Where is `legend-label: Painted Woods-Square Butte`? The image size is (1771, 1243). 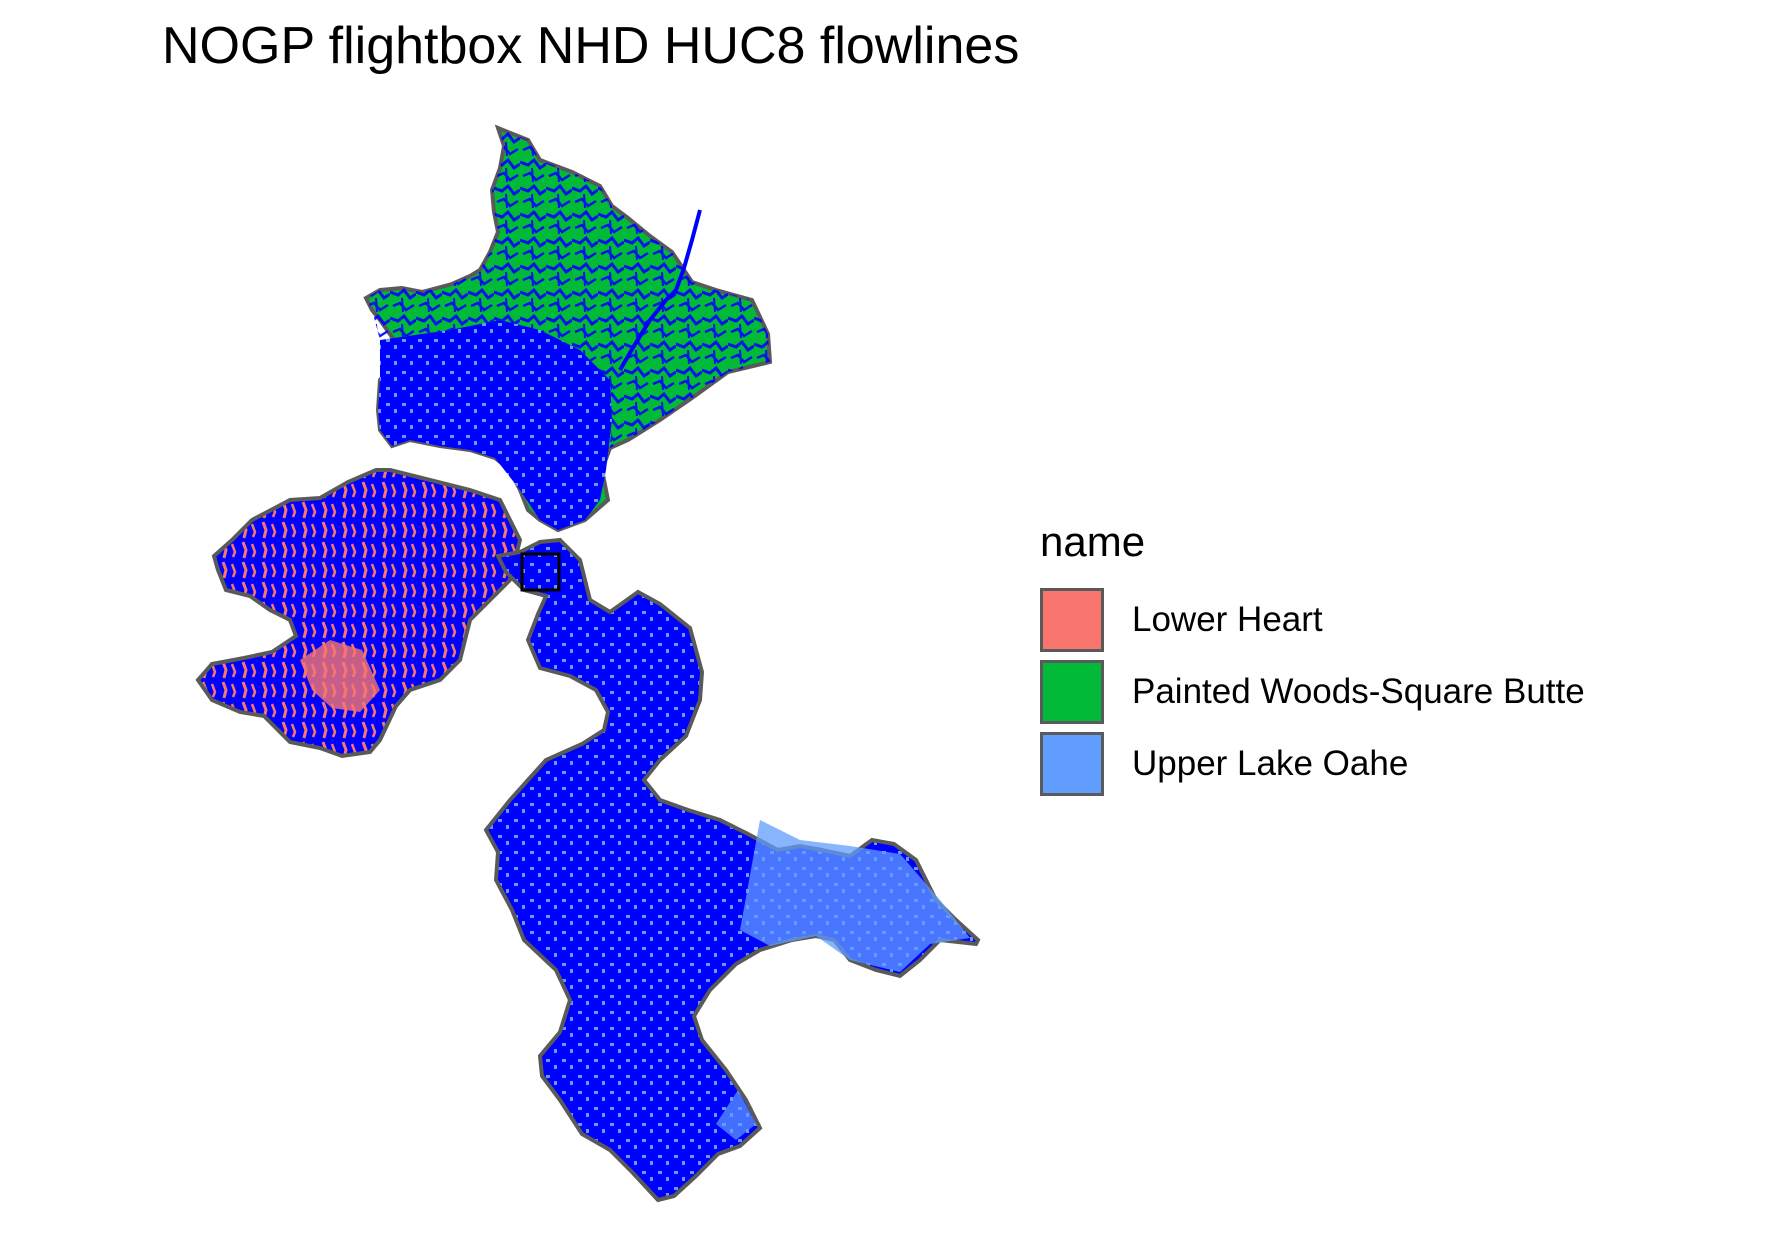
legend-label: Painted Woods-Square Butte is located at coordinates (1358, 691).